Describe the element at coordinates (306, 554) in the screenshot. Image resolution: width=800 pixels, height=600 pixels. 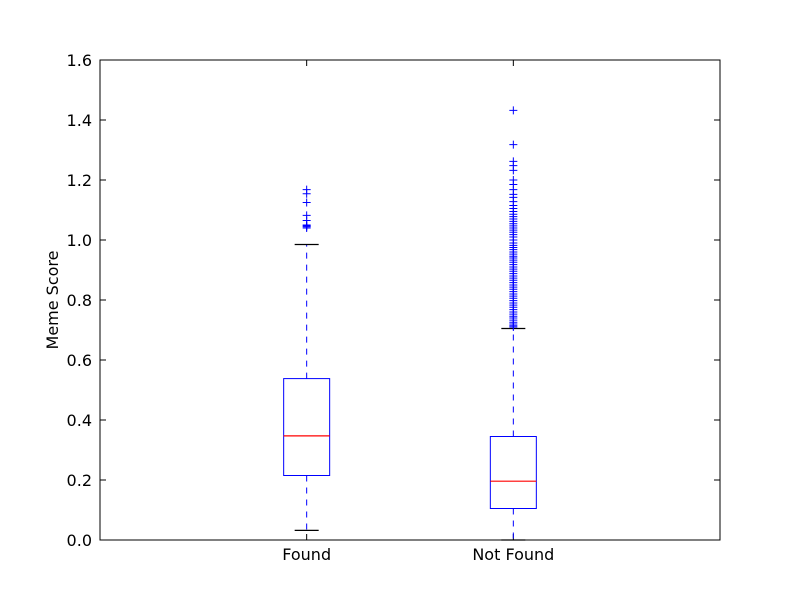
I see `x-tick-label: Found` at that location.